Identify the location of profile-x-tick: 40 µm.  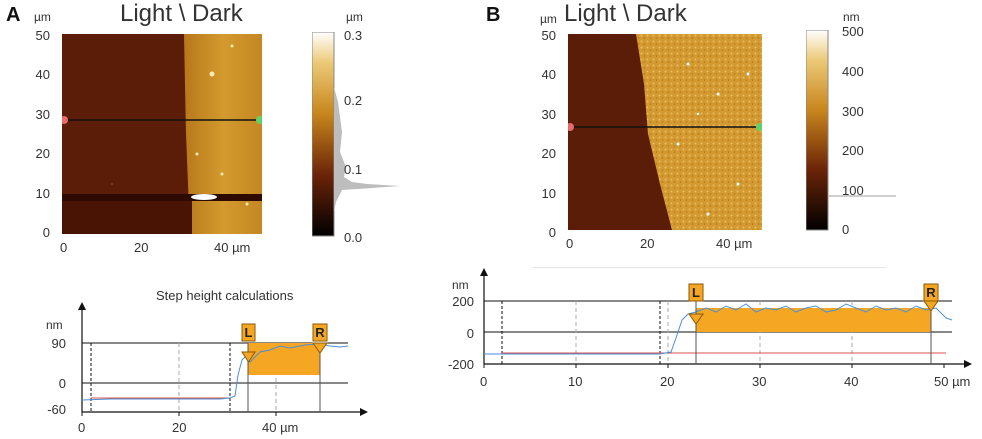
(280, 427).